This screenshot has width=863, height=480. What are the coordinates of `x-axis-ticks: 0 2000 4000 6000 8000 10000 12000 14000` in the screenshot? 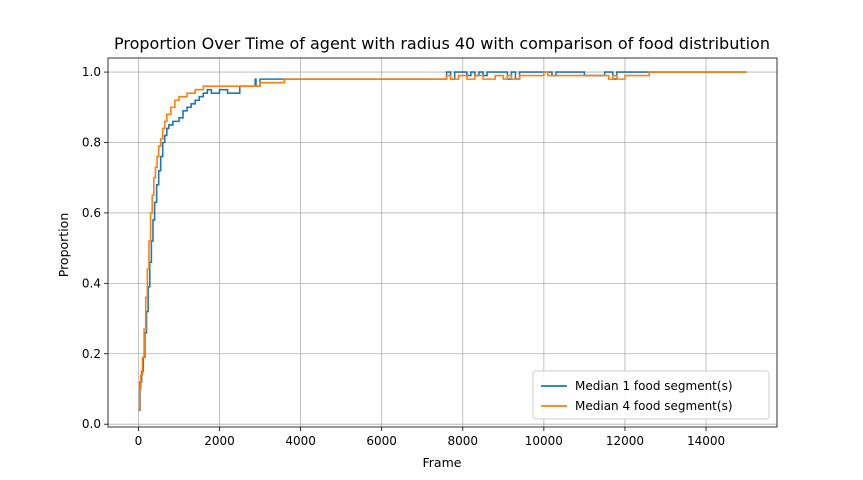 It's located at (430, 437).